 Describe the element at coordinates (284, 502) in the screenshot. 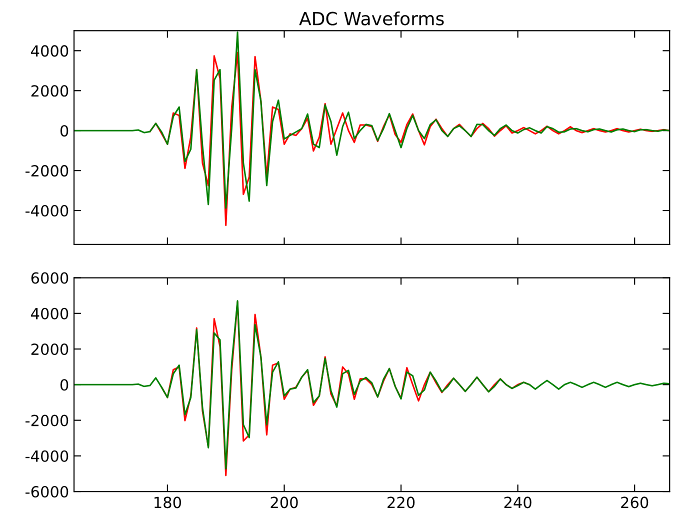

I see `x-tick-label: 200` at that location.